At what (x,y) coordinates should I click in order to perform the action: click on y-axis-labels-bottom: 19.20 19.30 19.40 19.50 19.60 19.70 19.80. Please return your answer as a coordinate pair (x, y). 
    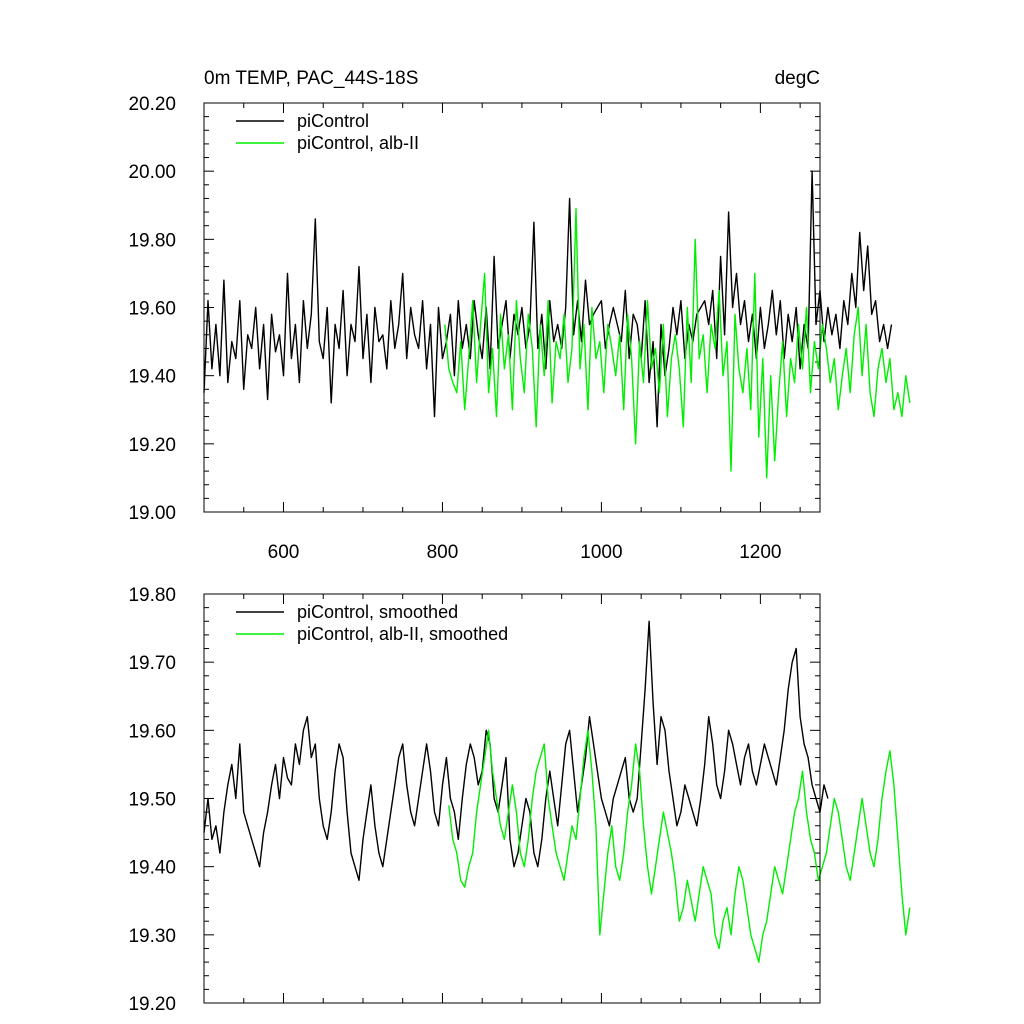
    Looking at the image, I should click on (152, 800).